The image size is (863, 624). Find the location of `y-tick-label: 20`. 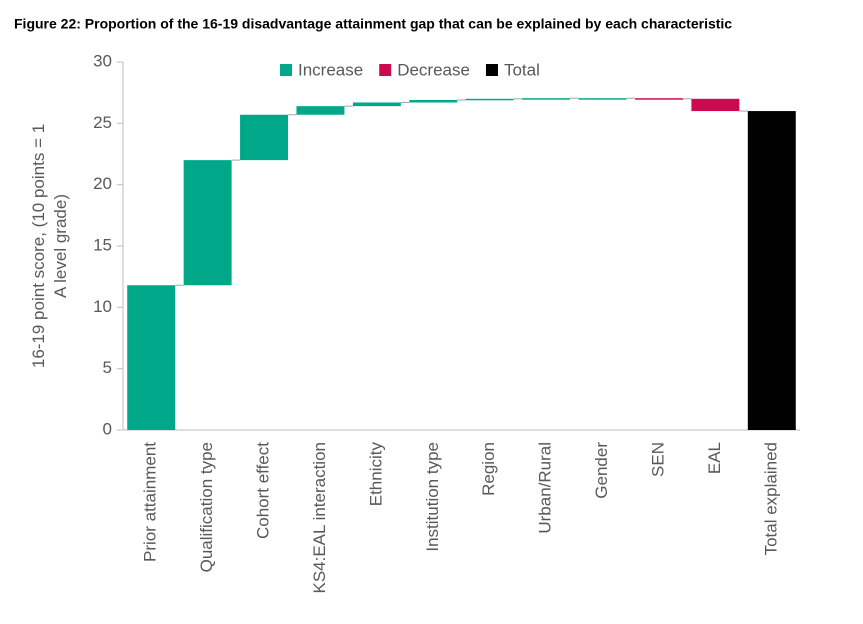

y-tick-label: 20 is located at coordinates (102, 183).